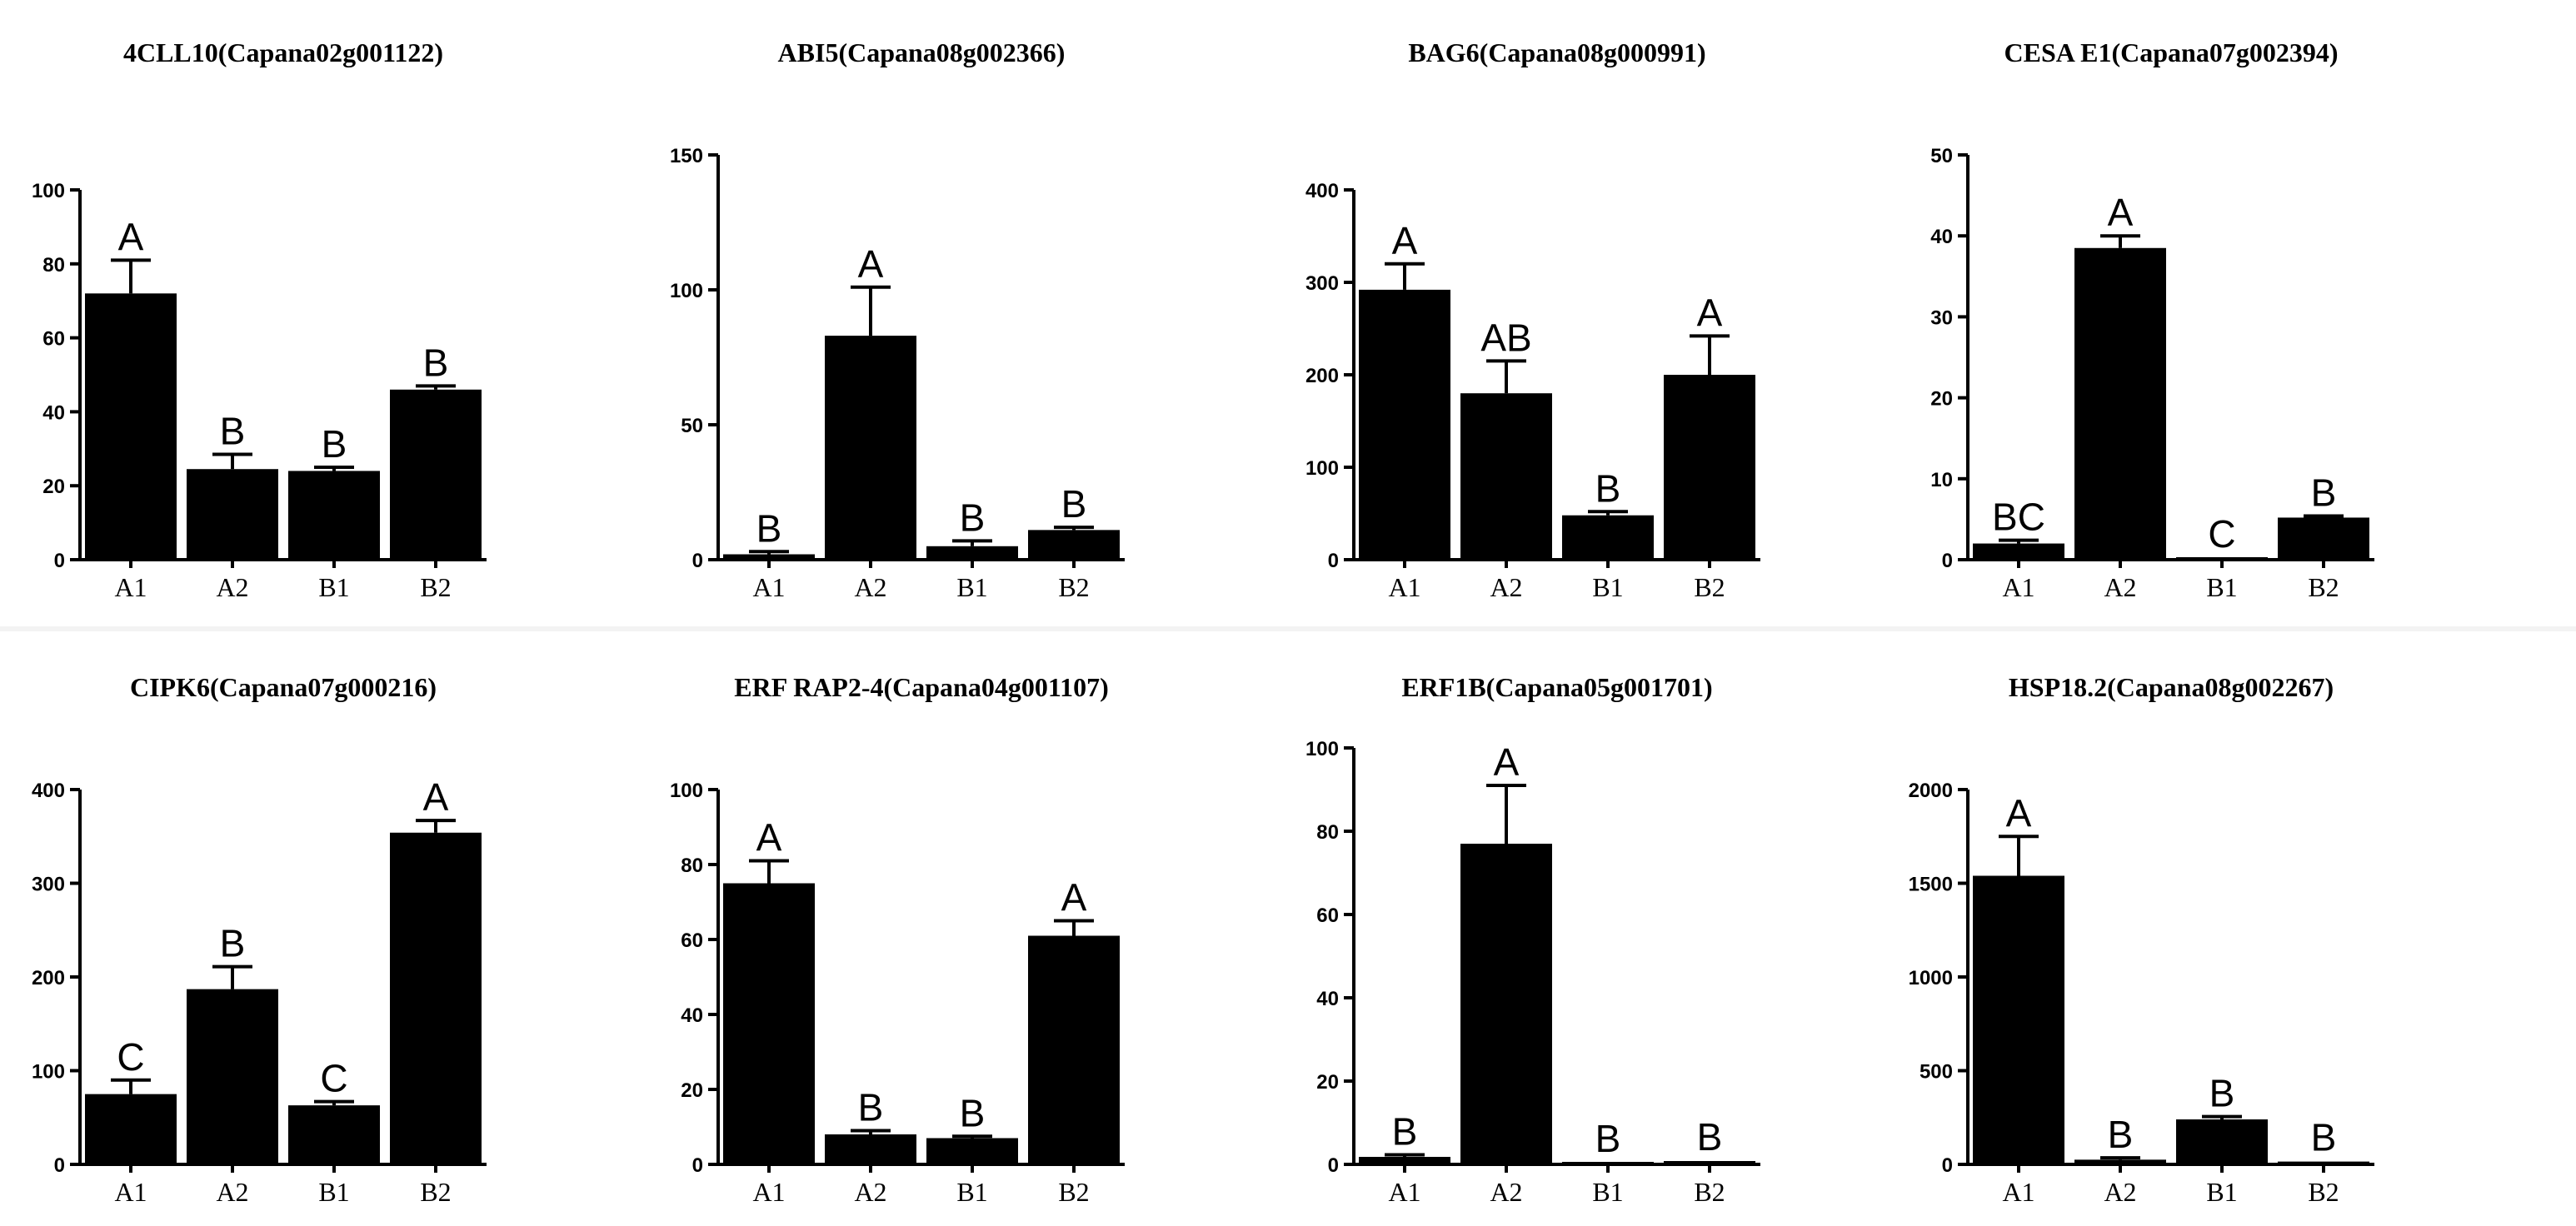 The width and height of the screenshot is (2576, 1226). I want to click on y-tick-label: 60, so click(1327, 916).